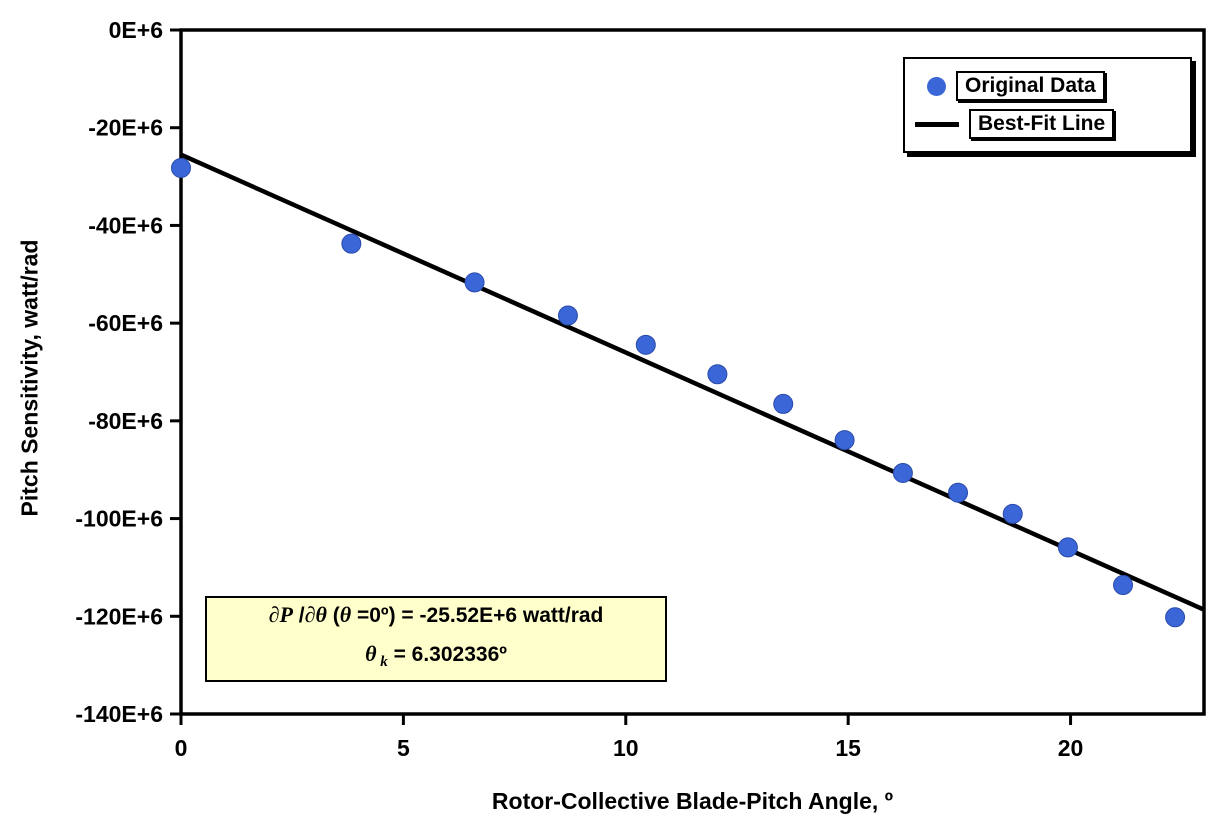  What do you see at coordinates (125, 128) in the screenshot?
I see `svg-text: -20E+6` at bounding box center [125, 128].